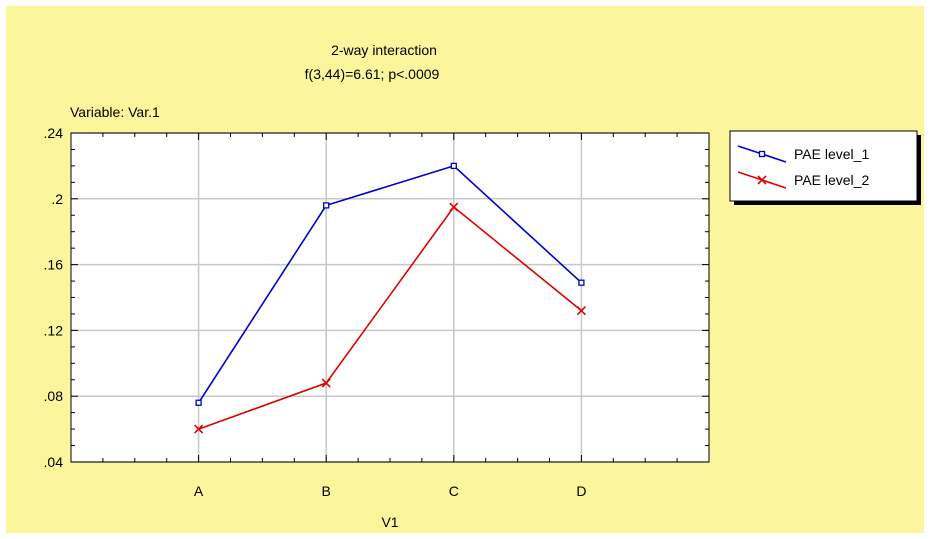 This screenshot has height=539, width=930. I want to click on legend: PAE level_1 PAE level_2, so click(825, 167).